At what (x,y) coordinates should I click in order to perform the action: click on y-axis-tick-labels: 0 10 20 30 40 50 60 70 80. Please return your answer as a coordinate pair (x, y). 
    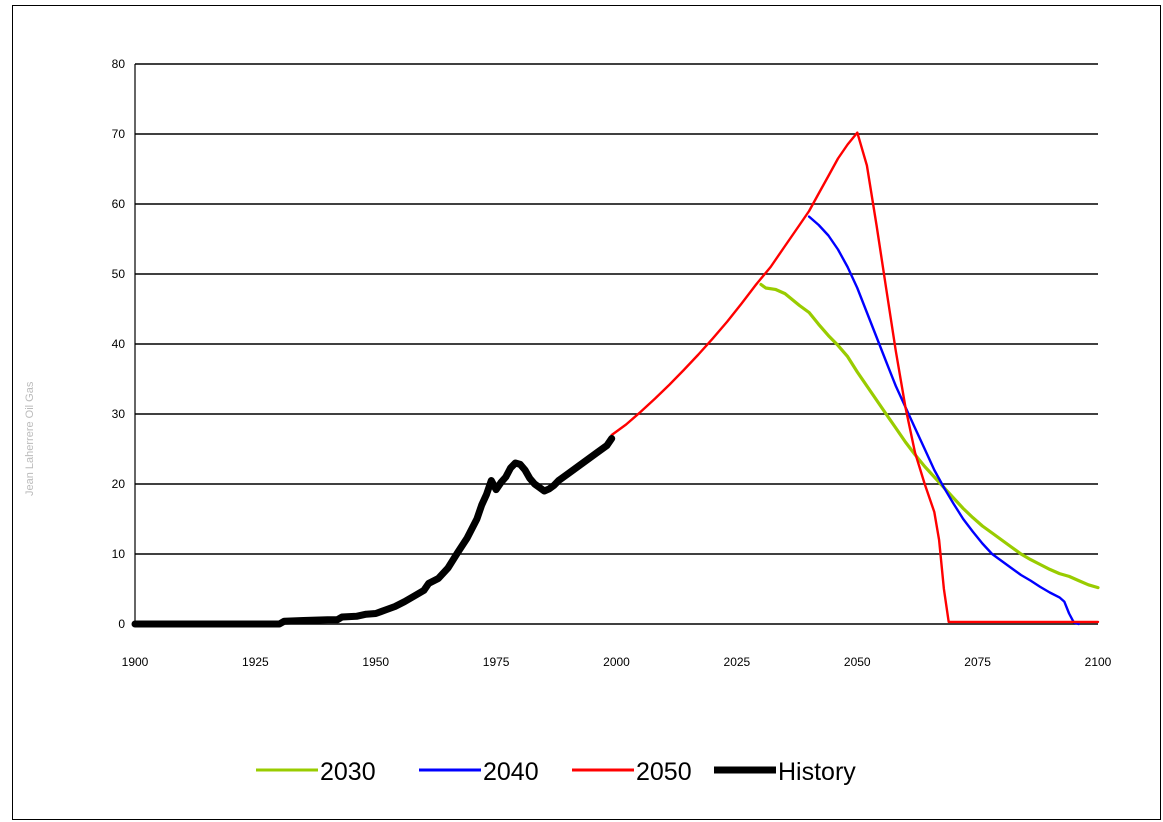
    Looking at the image, I should click on (119, 344).